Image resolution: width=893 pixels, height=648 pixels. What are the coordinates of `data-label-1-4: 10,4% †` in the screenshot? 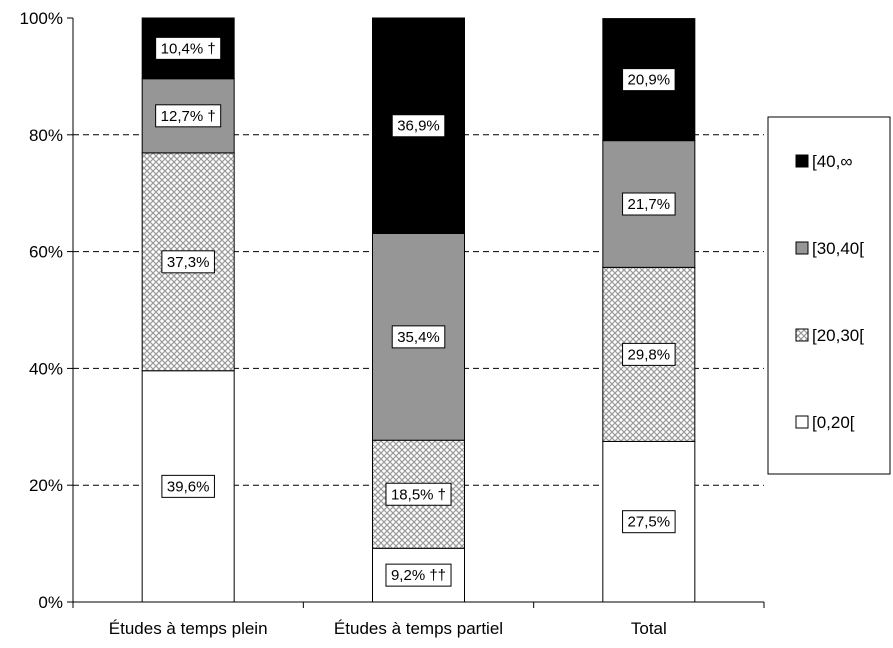 It's located at (188, 48).